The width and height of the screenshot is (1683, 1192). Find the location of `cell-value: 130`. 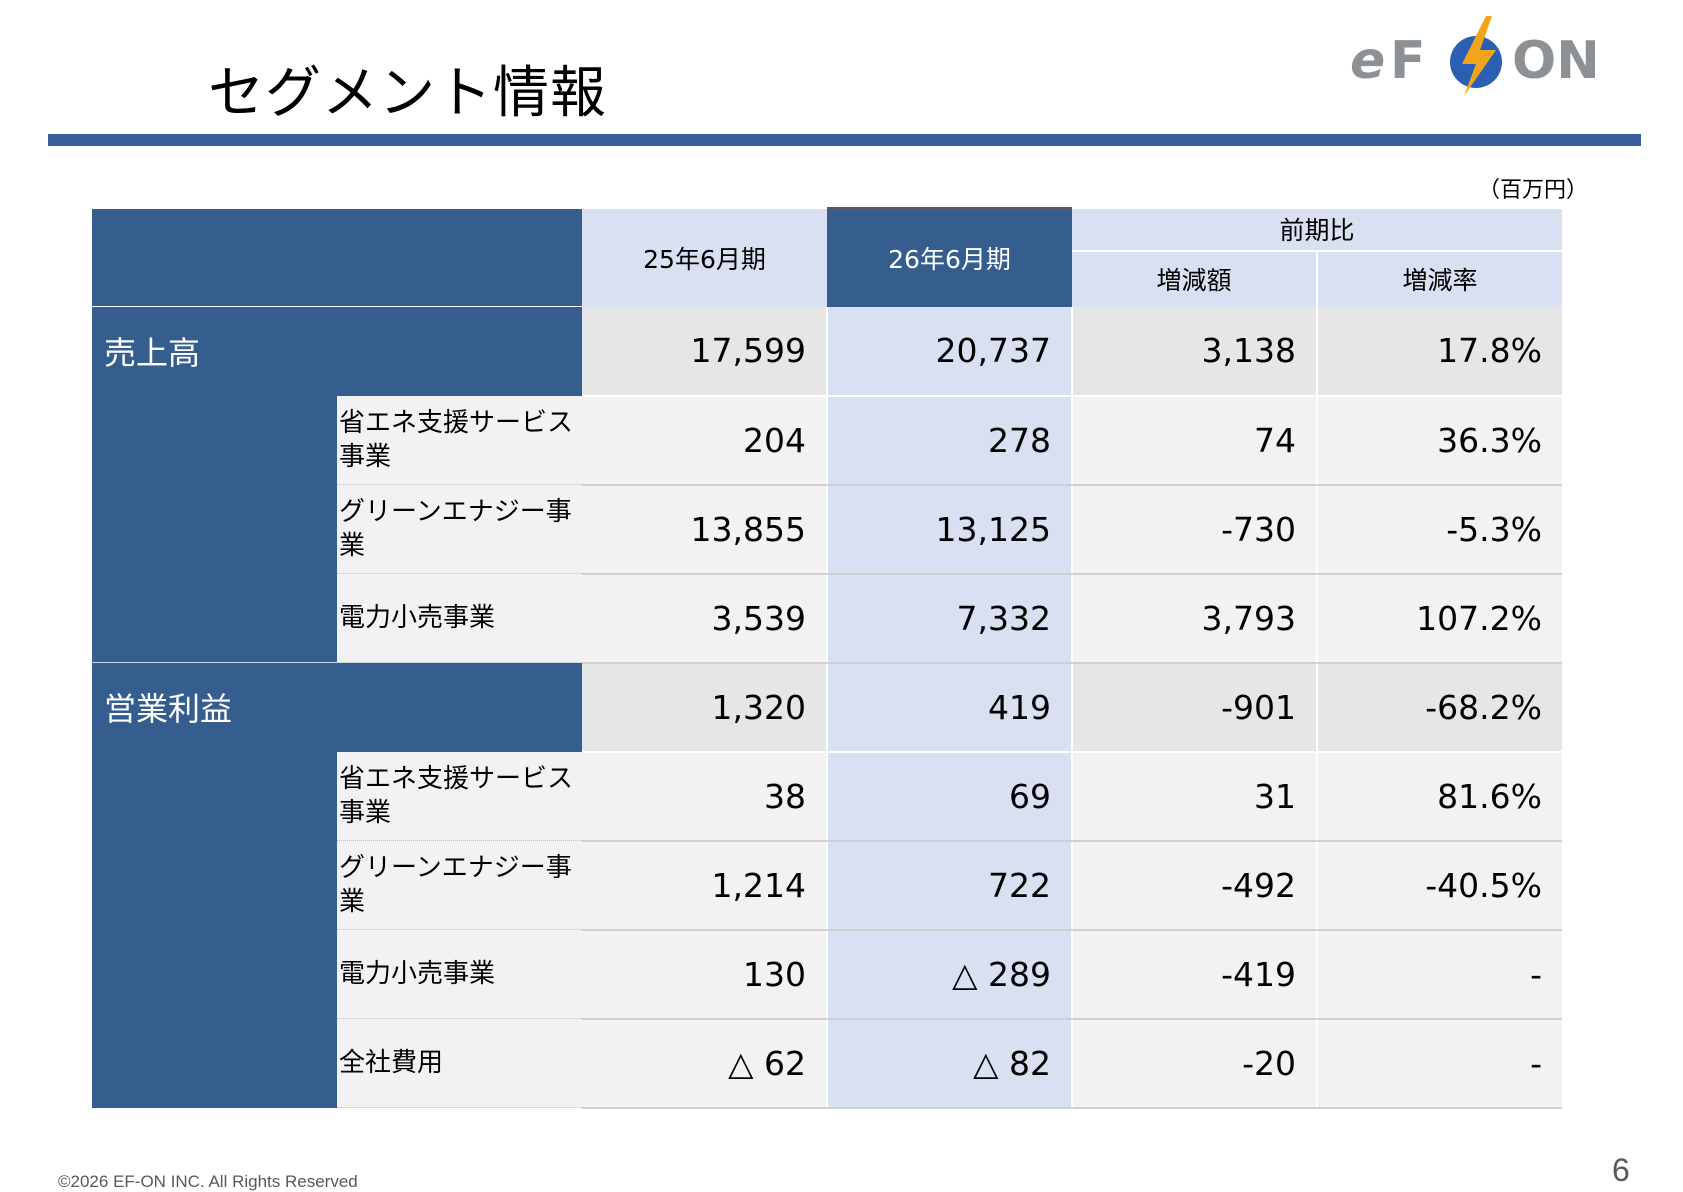

cell-value: 130 is located at coordinates (704, 974).